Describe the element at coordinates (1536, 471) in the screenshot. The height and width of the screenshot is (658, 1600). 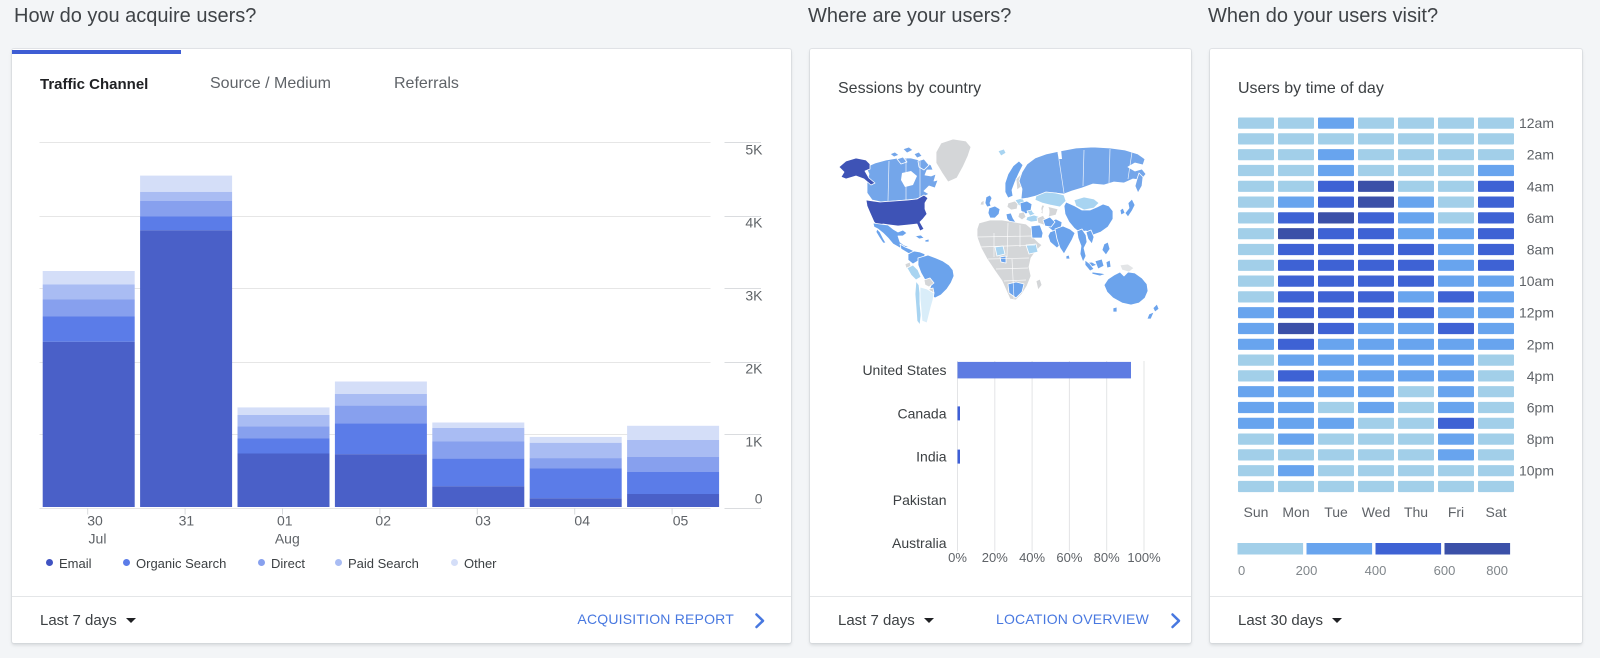
I see `svg-text: 10pm` at that location.